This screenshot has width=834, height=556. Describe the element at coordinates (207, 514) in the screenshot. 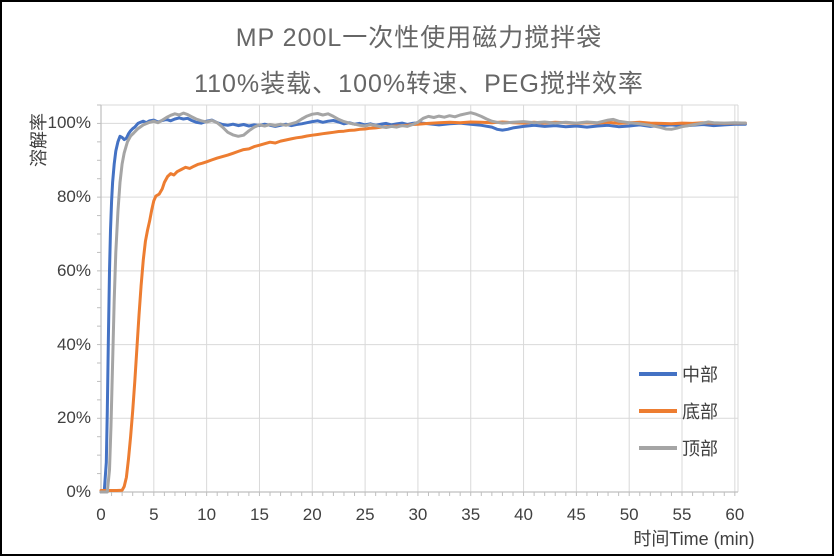

I see `x-tick-label: 10` at that location.